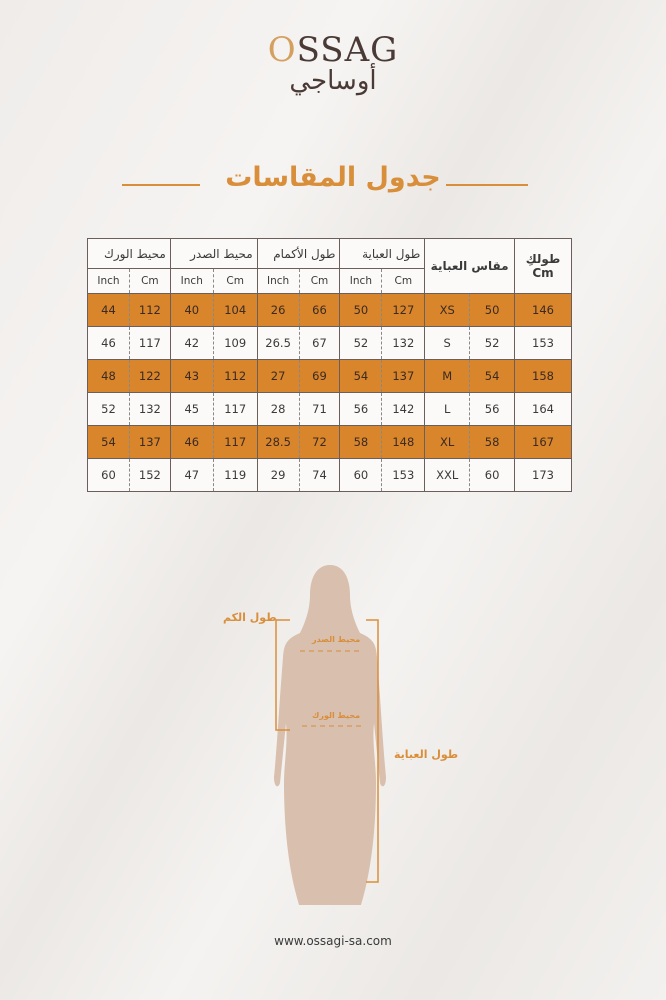 The height and width of the screenshot is (1000, 666). I want to click on cell-size-num: 60, so click(492, 475).